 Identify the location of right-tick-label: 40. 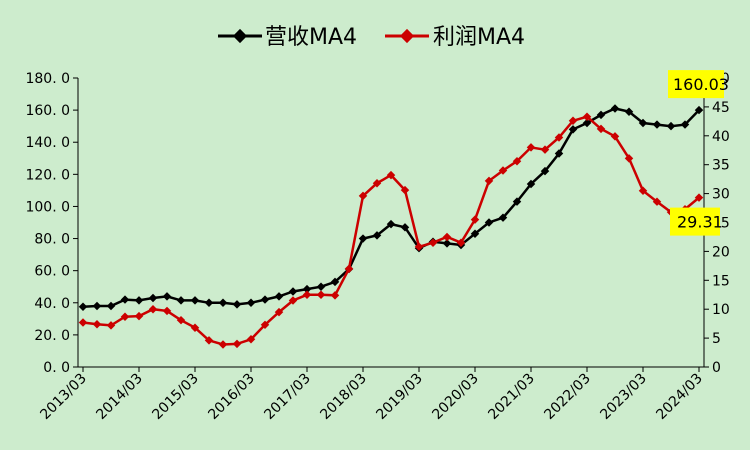
(721, 137).